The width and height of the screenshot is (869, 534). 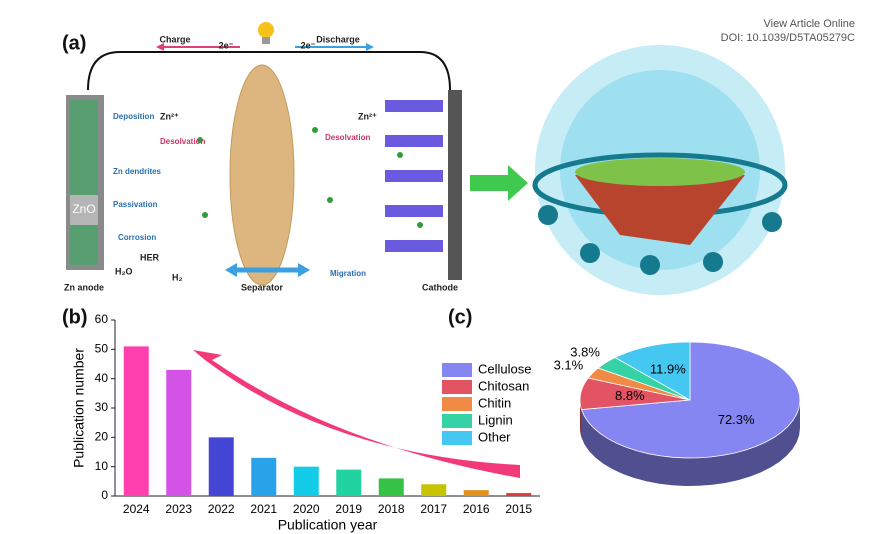 I want to click on value-label: 3.8%, so click(x=585, y=352).